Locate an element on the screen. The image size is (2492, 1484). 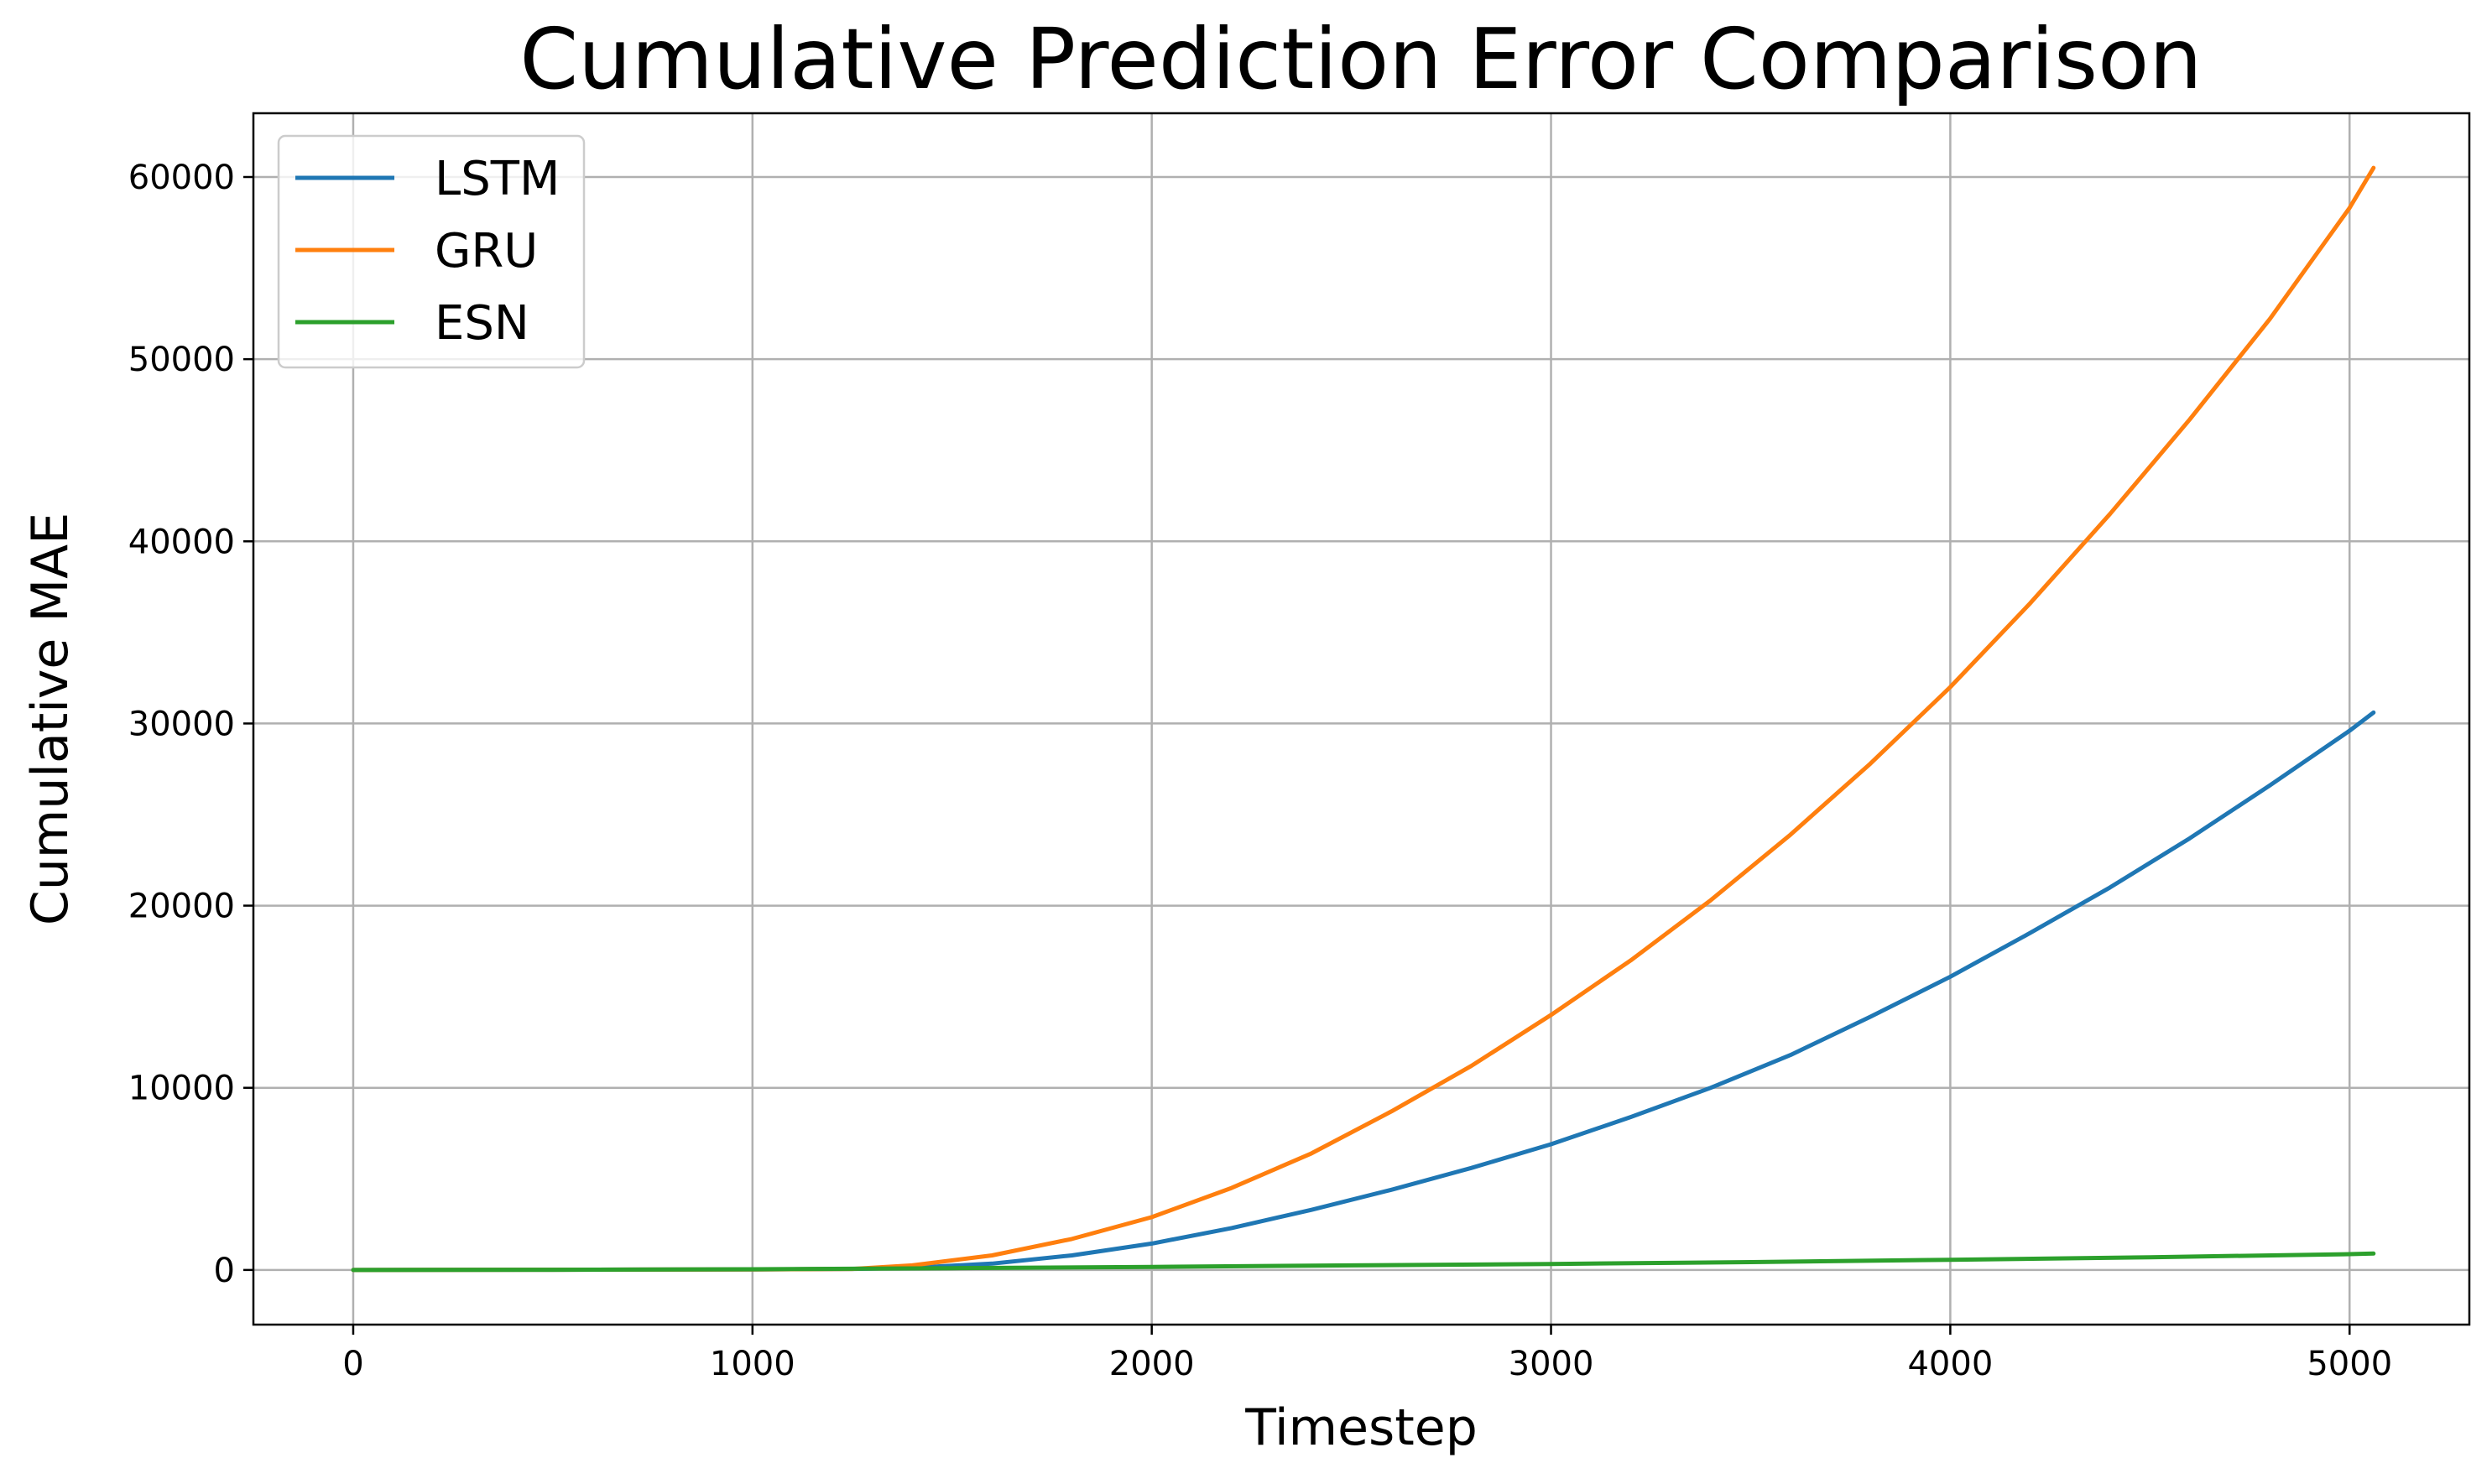
y-tick-label: 60000 is located at coordinates (181, 178).